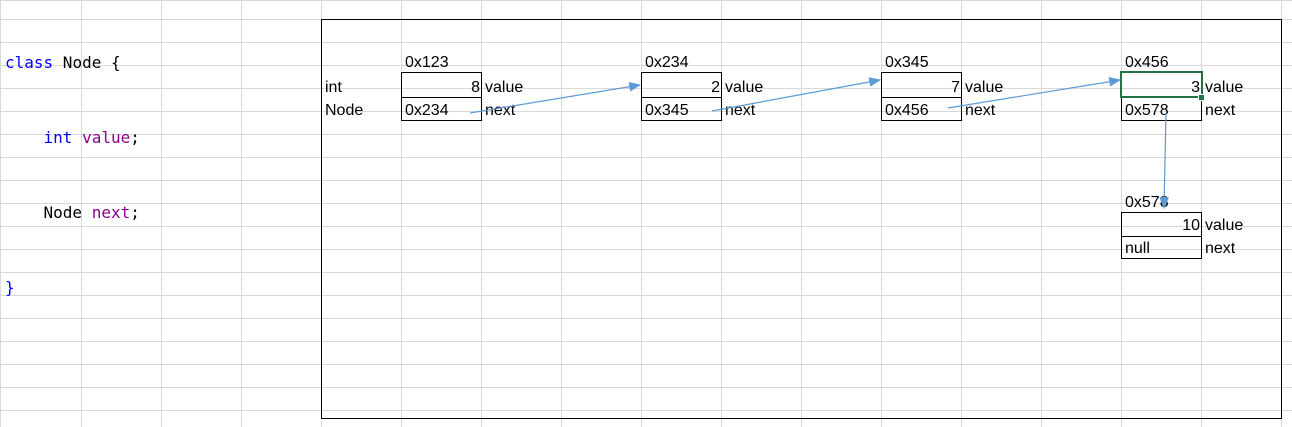 The width and height of the screenshot is (1292, 427). Describe the element at coordinates (333, 87) in the screenshot. I see `row-label-int: int` at that location.